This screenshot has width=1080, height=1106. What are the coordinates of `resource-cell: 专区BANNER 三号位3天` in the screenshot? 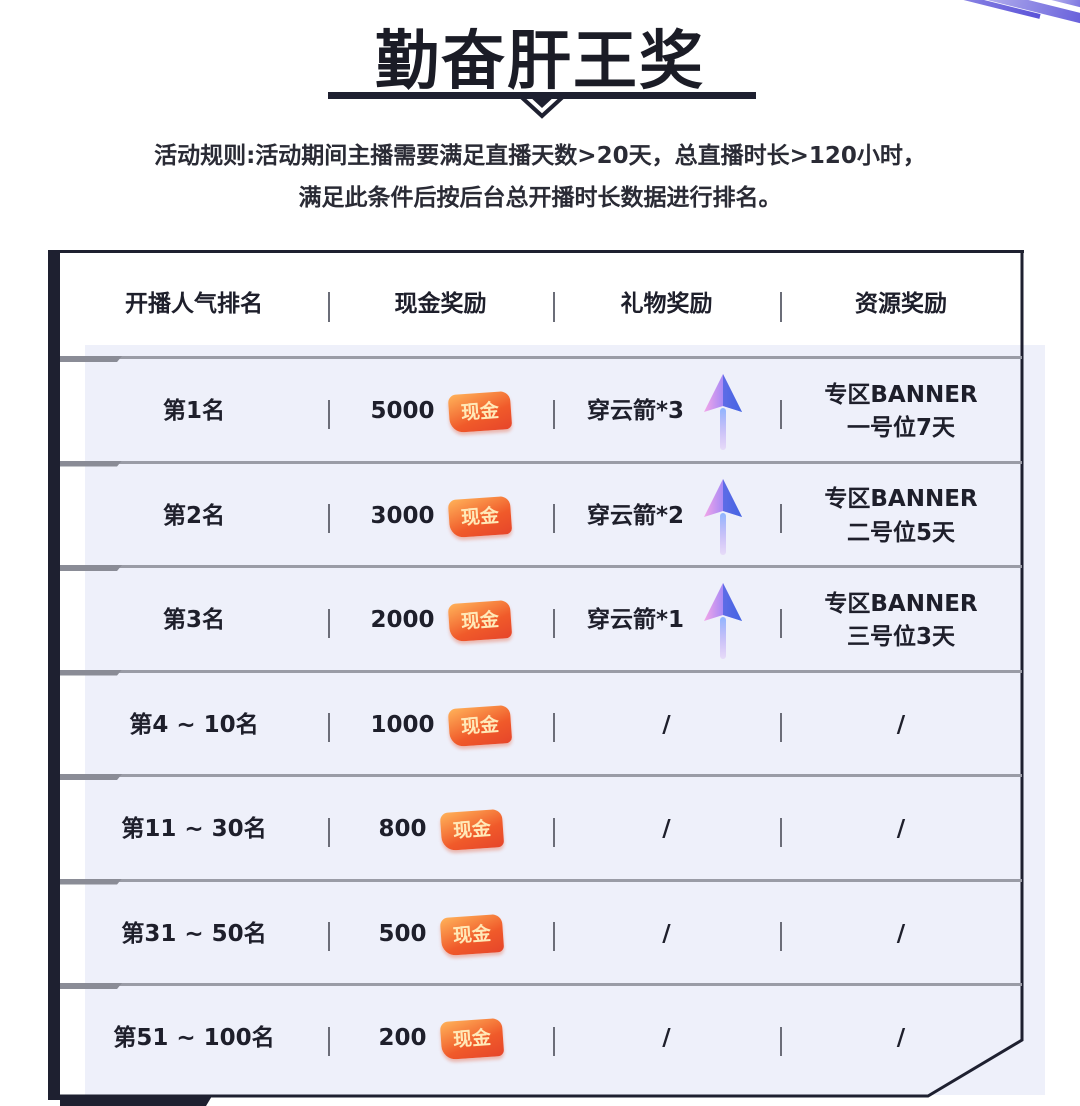 It's located at (901, 621).